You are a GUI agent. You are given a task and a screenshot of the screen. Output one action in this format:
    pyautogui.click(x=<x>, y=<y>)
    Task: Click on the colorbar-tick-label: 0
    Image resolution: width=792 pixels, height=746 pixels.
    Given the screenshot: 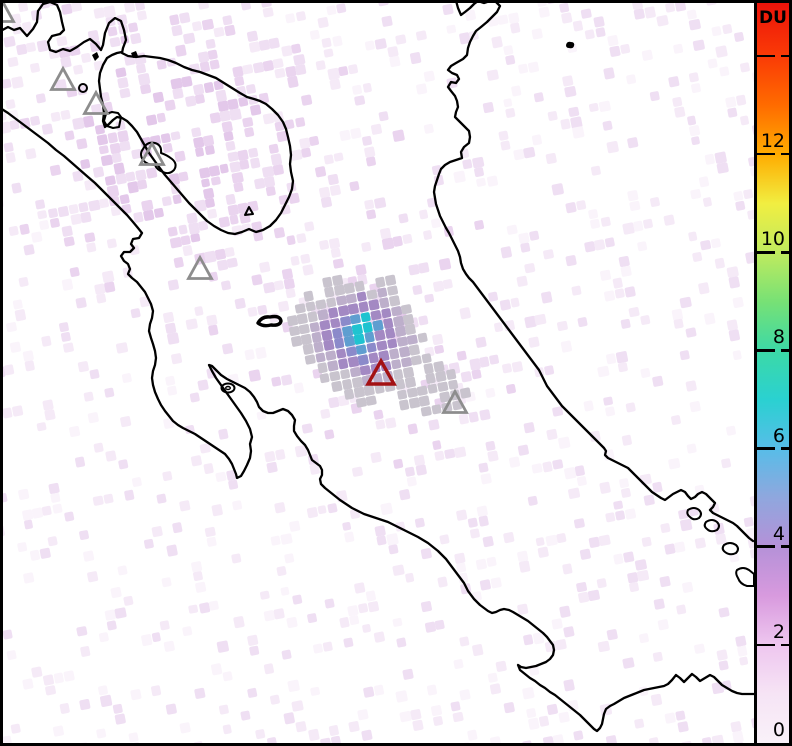 What is the action you would take?
    pyautogui.click(x=778, y=730)
    